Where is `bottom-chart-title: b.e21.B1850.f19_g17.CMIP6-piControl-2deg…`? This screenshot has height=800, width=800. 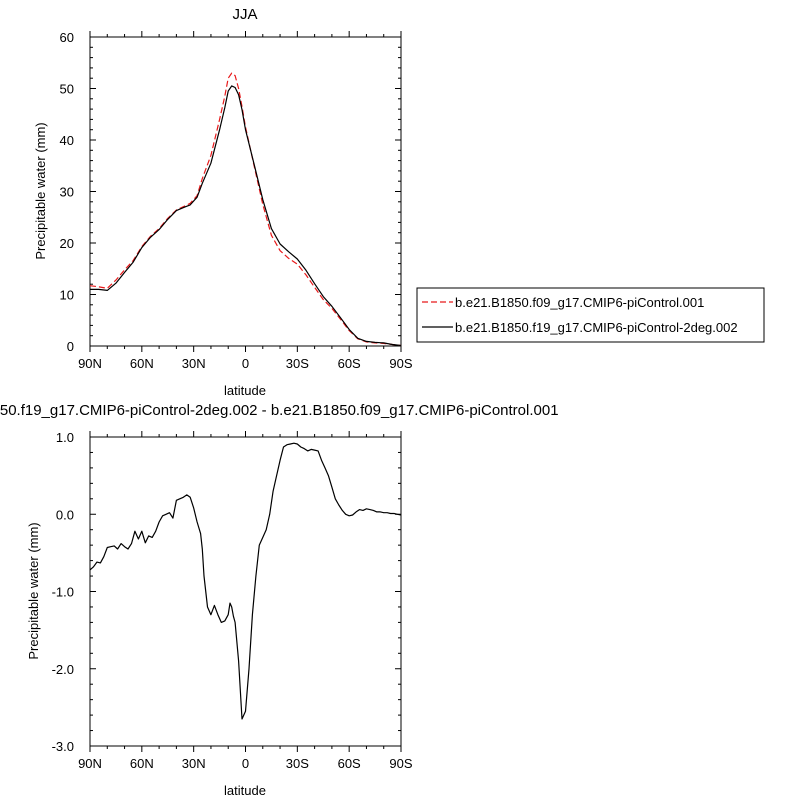
bottom-chart-title: b.e21.B1850.f19_g17.CMIP6-piControl-2deg… is located at coordinates (279, 410).